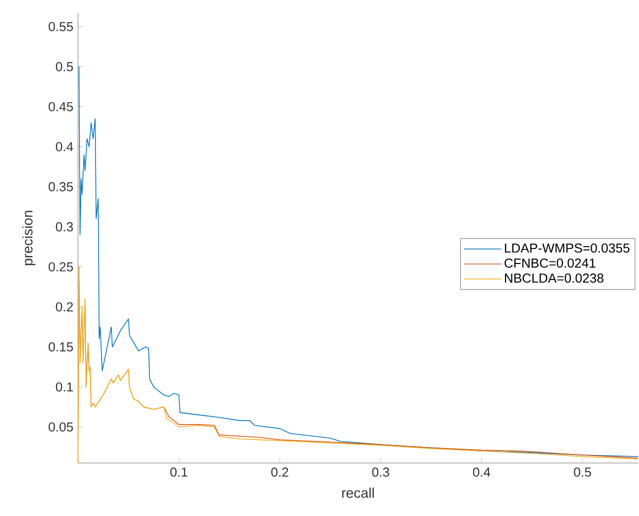  What do you see at coordinates (64, 67) in the screenshot?
I see `y-tick-label: 0.5` at bounding box center [64, 67].